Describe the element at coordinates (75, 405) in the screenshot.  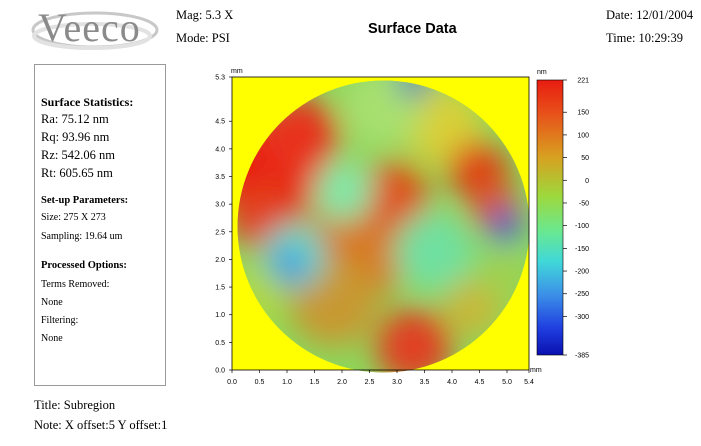
I see `footer-title: Title: Subregion` at that location.